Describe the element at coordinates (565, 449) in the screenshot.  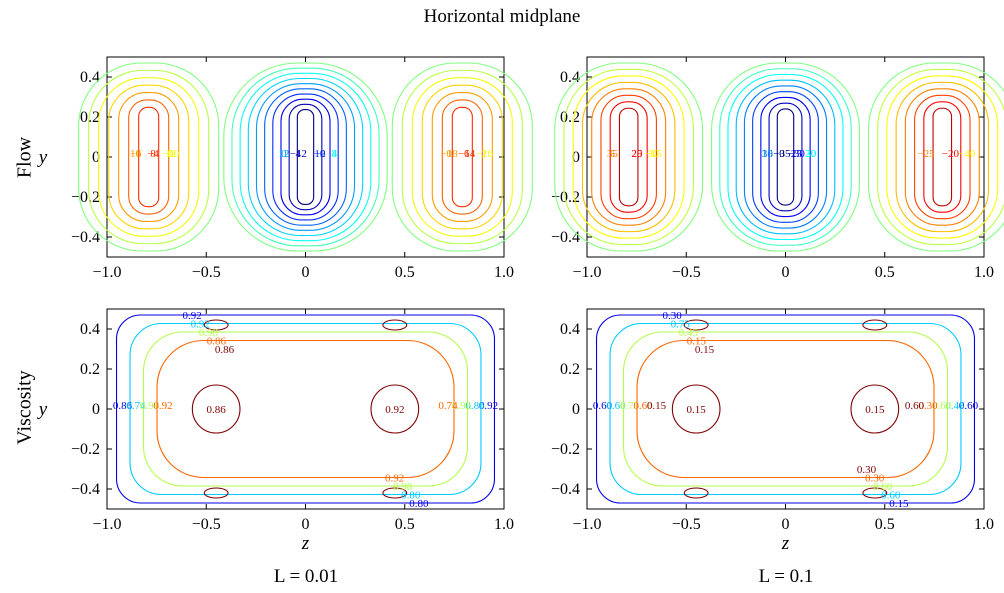
I see `viscosity-l01-ytick-label: −0.2` at that location.